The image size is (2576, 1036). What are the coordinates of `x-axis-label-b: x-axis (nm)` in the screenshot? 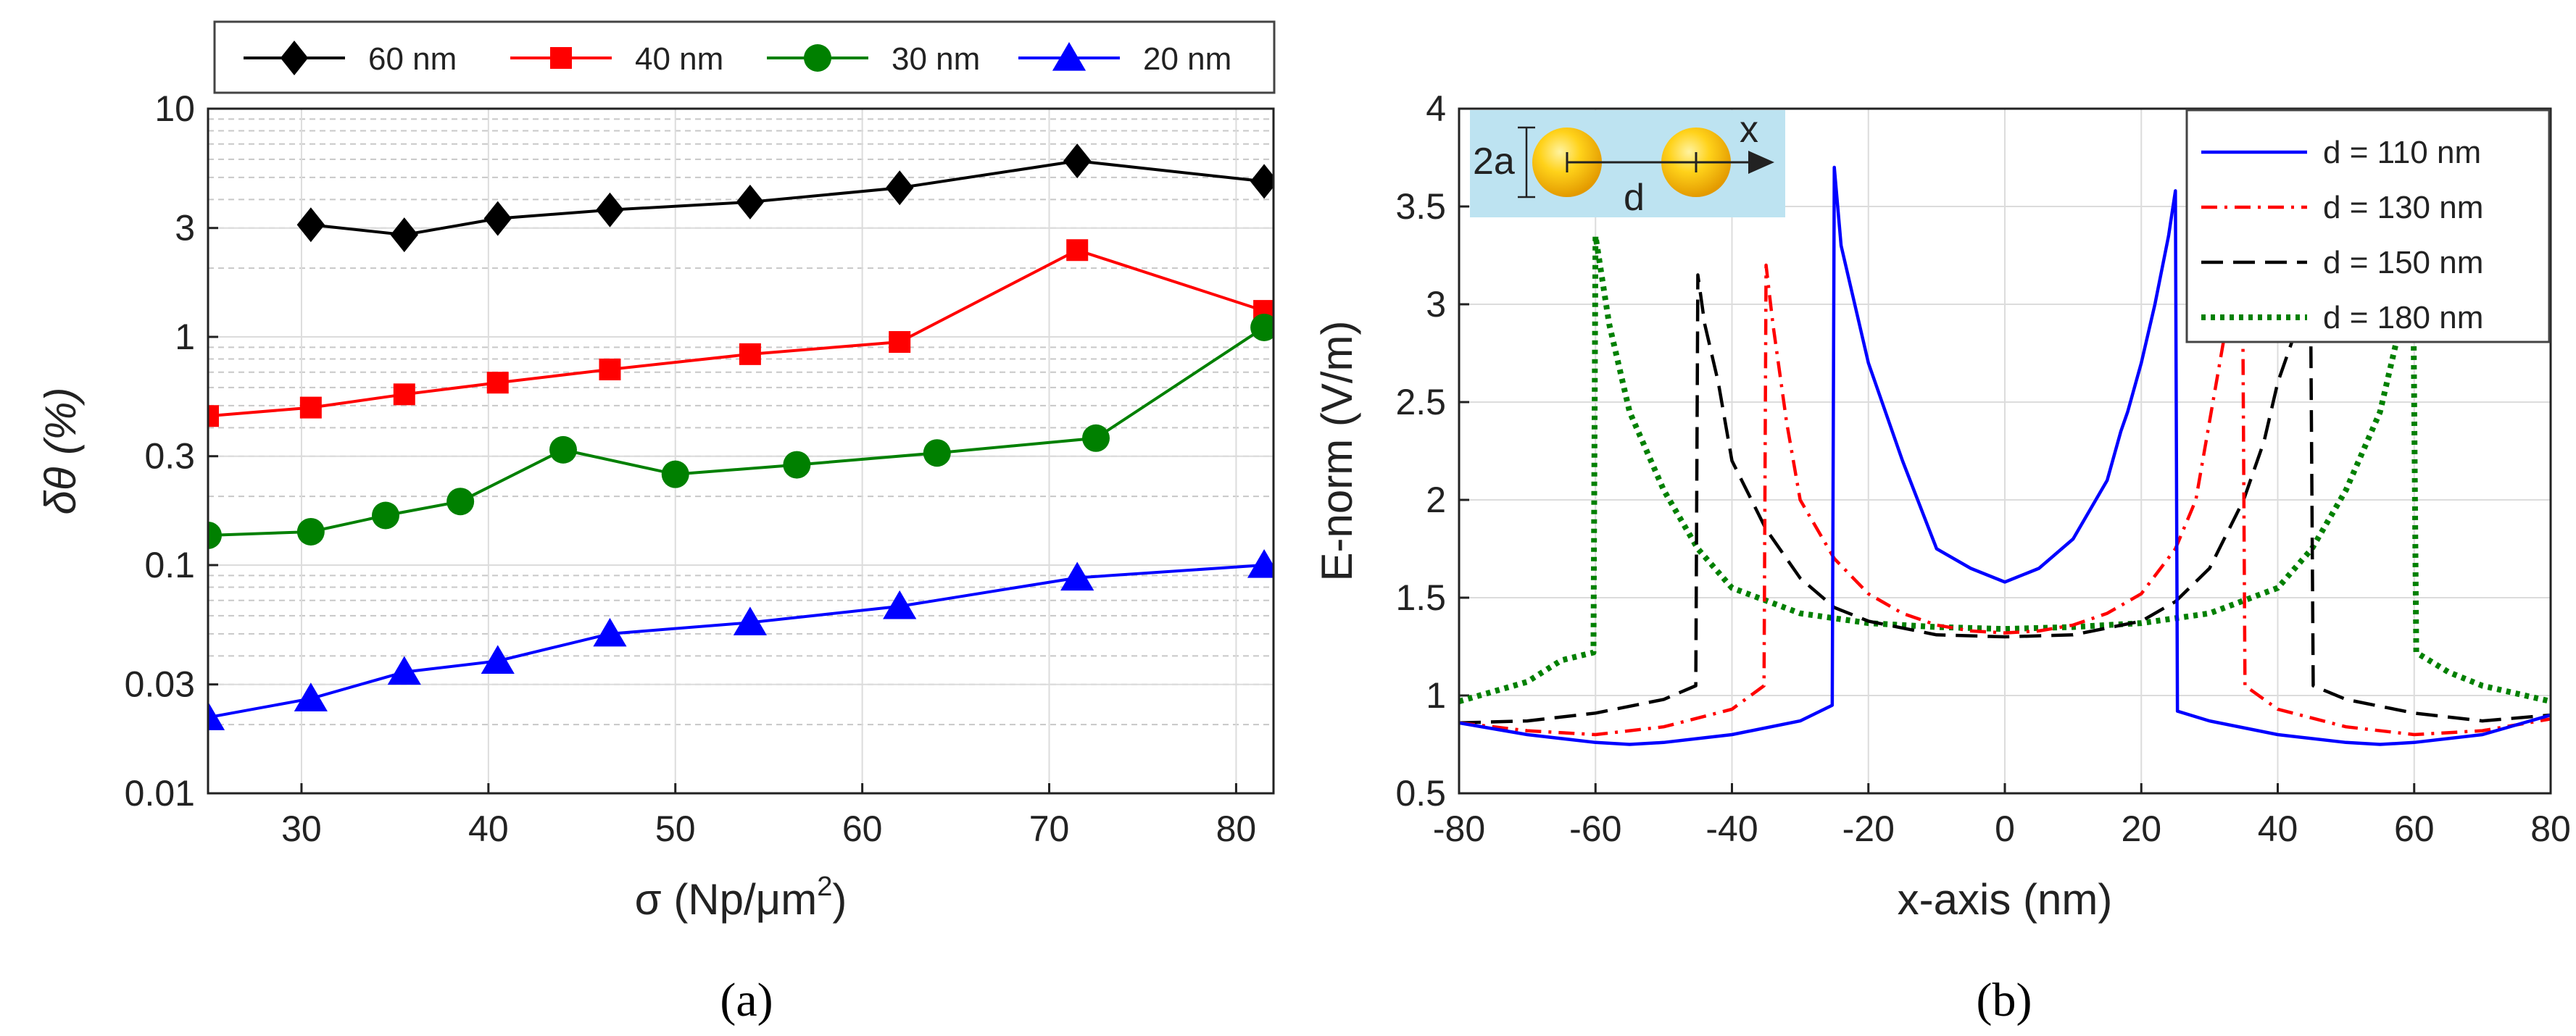 It's located at (2005, 899).